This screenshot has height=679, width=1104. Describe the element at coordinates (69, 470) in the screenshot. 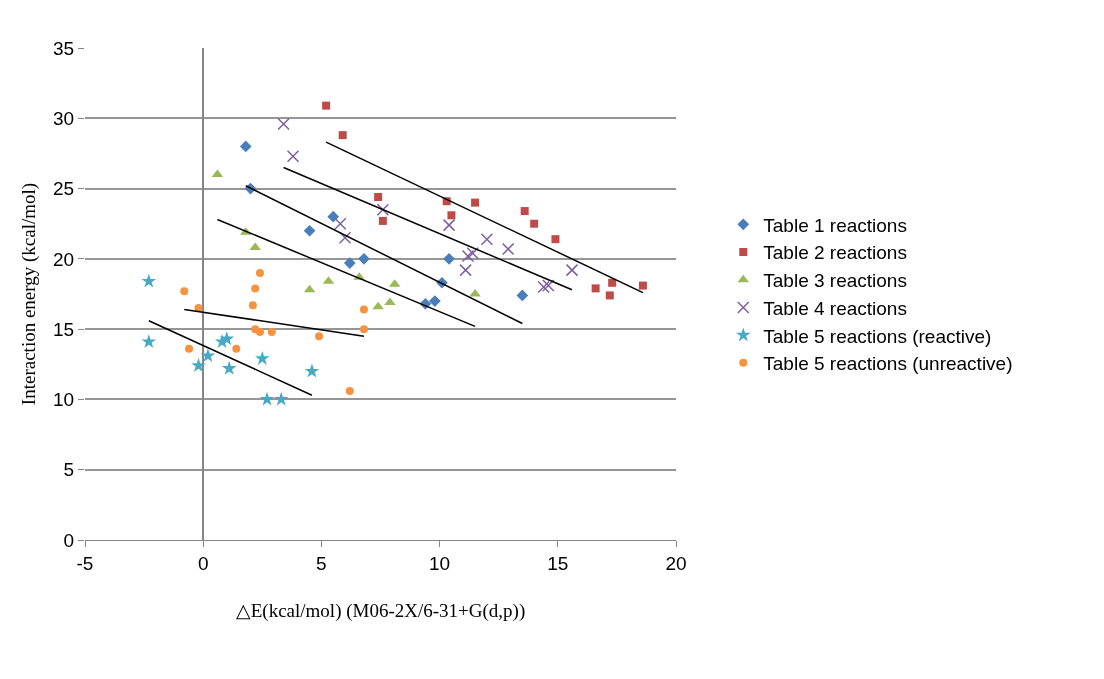

I see `y-tick-label: 5` at that location.